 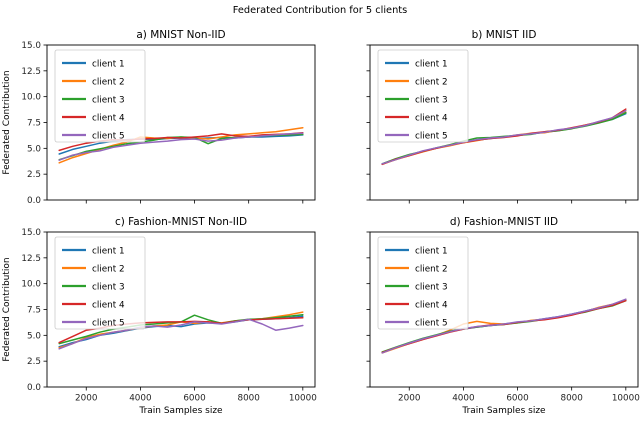 What do you see at coordinates (181, 222) in the screenshot?
I see `subplot-title-c: c) Fashion-MNIST Non-IID` at bounding box center [181, 222].